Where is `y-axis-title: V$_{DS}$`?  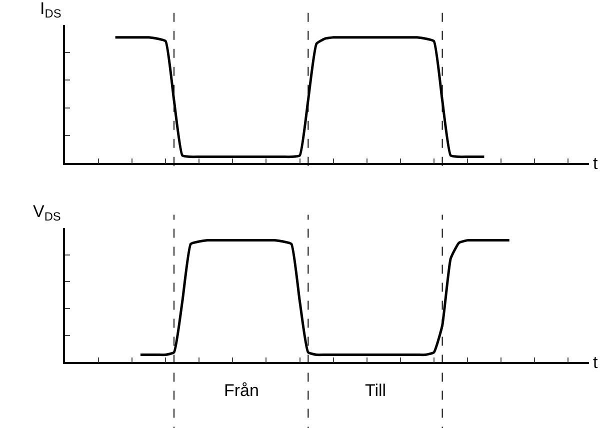 y-axis-title: V$_{DS}$ is located at coordinates (47, 213).